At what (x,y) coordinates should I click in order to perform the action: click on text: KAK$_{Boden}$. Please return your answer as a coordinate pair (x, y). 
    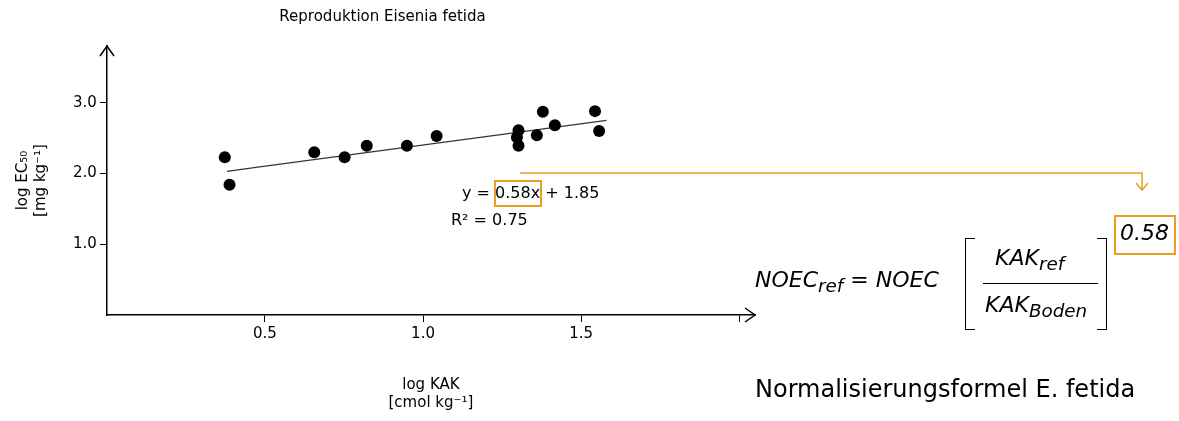
    Looking at the image, I should click on (1036, 307).